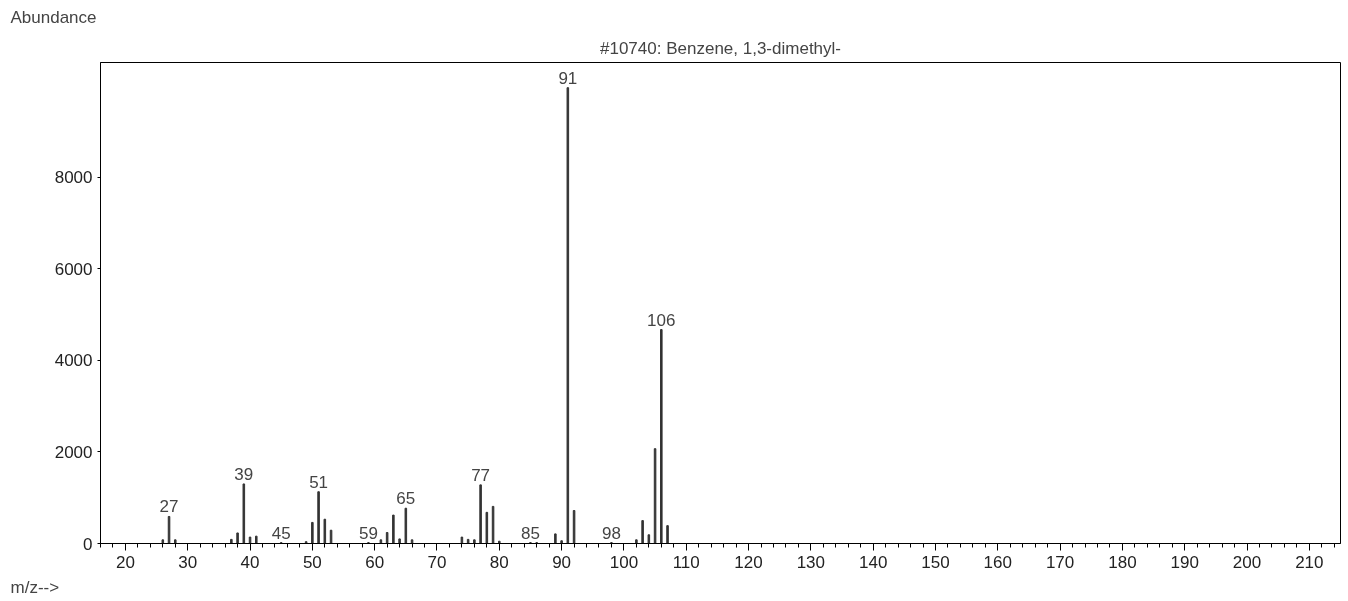  I want to click on x-tick-label: 70, so click(437, 562).